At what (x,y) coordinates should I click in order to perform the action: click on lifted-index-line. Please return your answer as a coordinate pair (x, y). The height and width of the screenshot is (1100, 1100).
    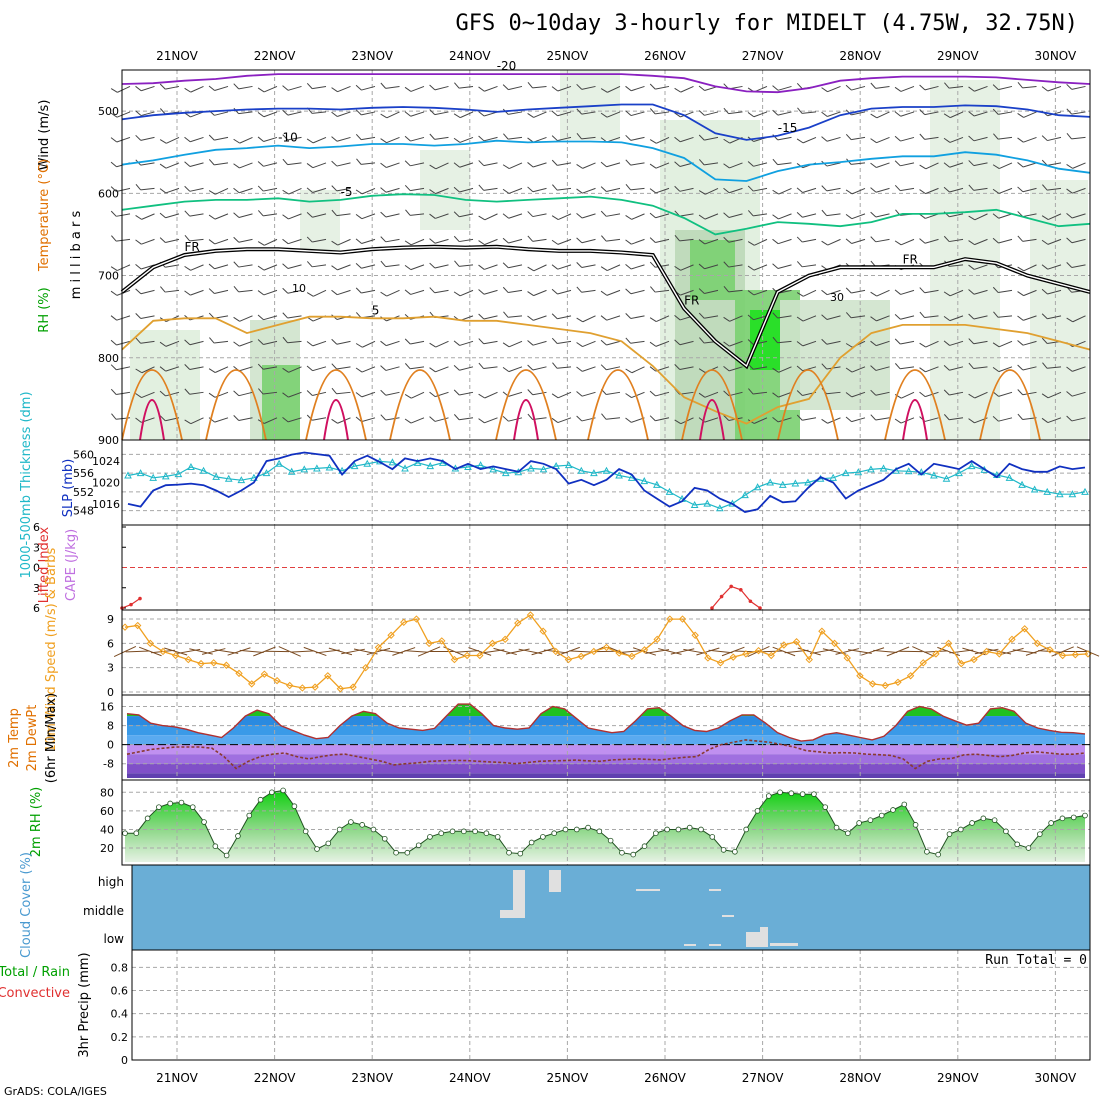
    Looking at the image, I should click on (736, 597).